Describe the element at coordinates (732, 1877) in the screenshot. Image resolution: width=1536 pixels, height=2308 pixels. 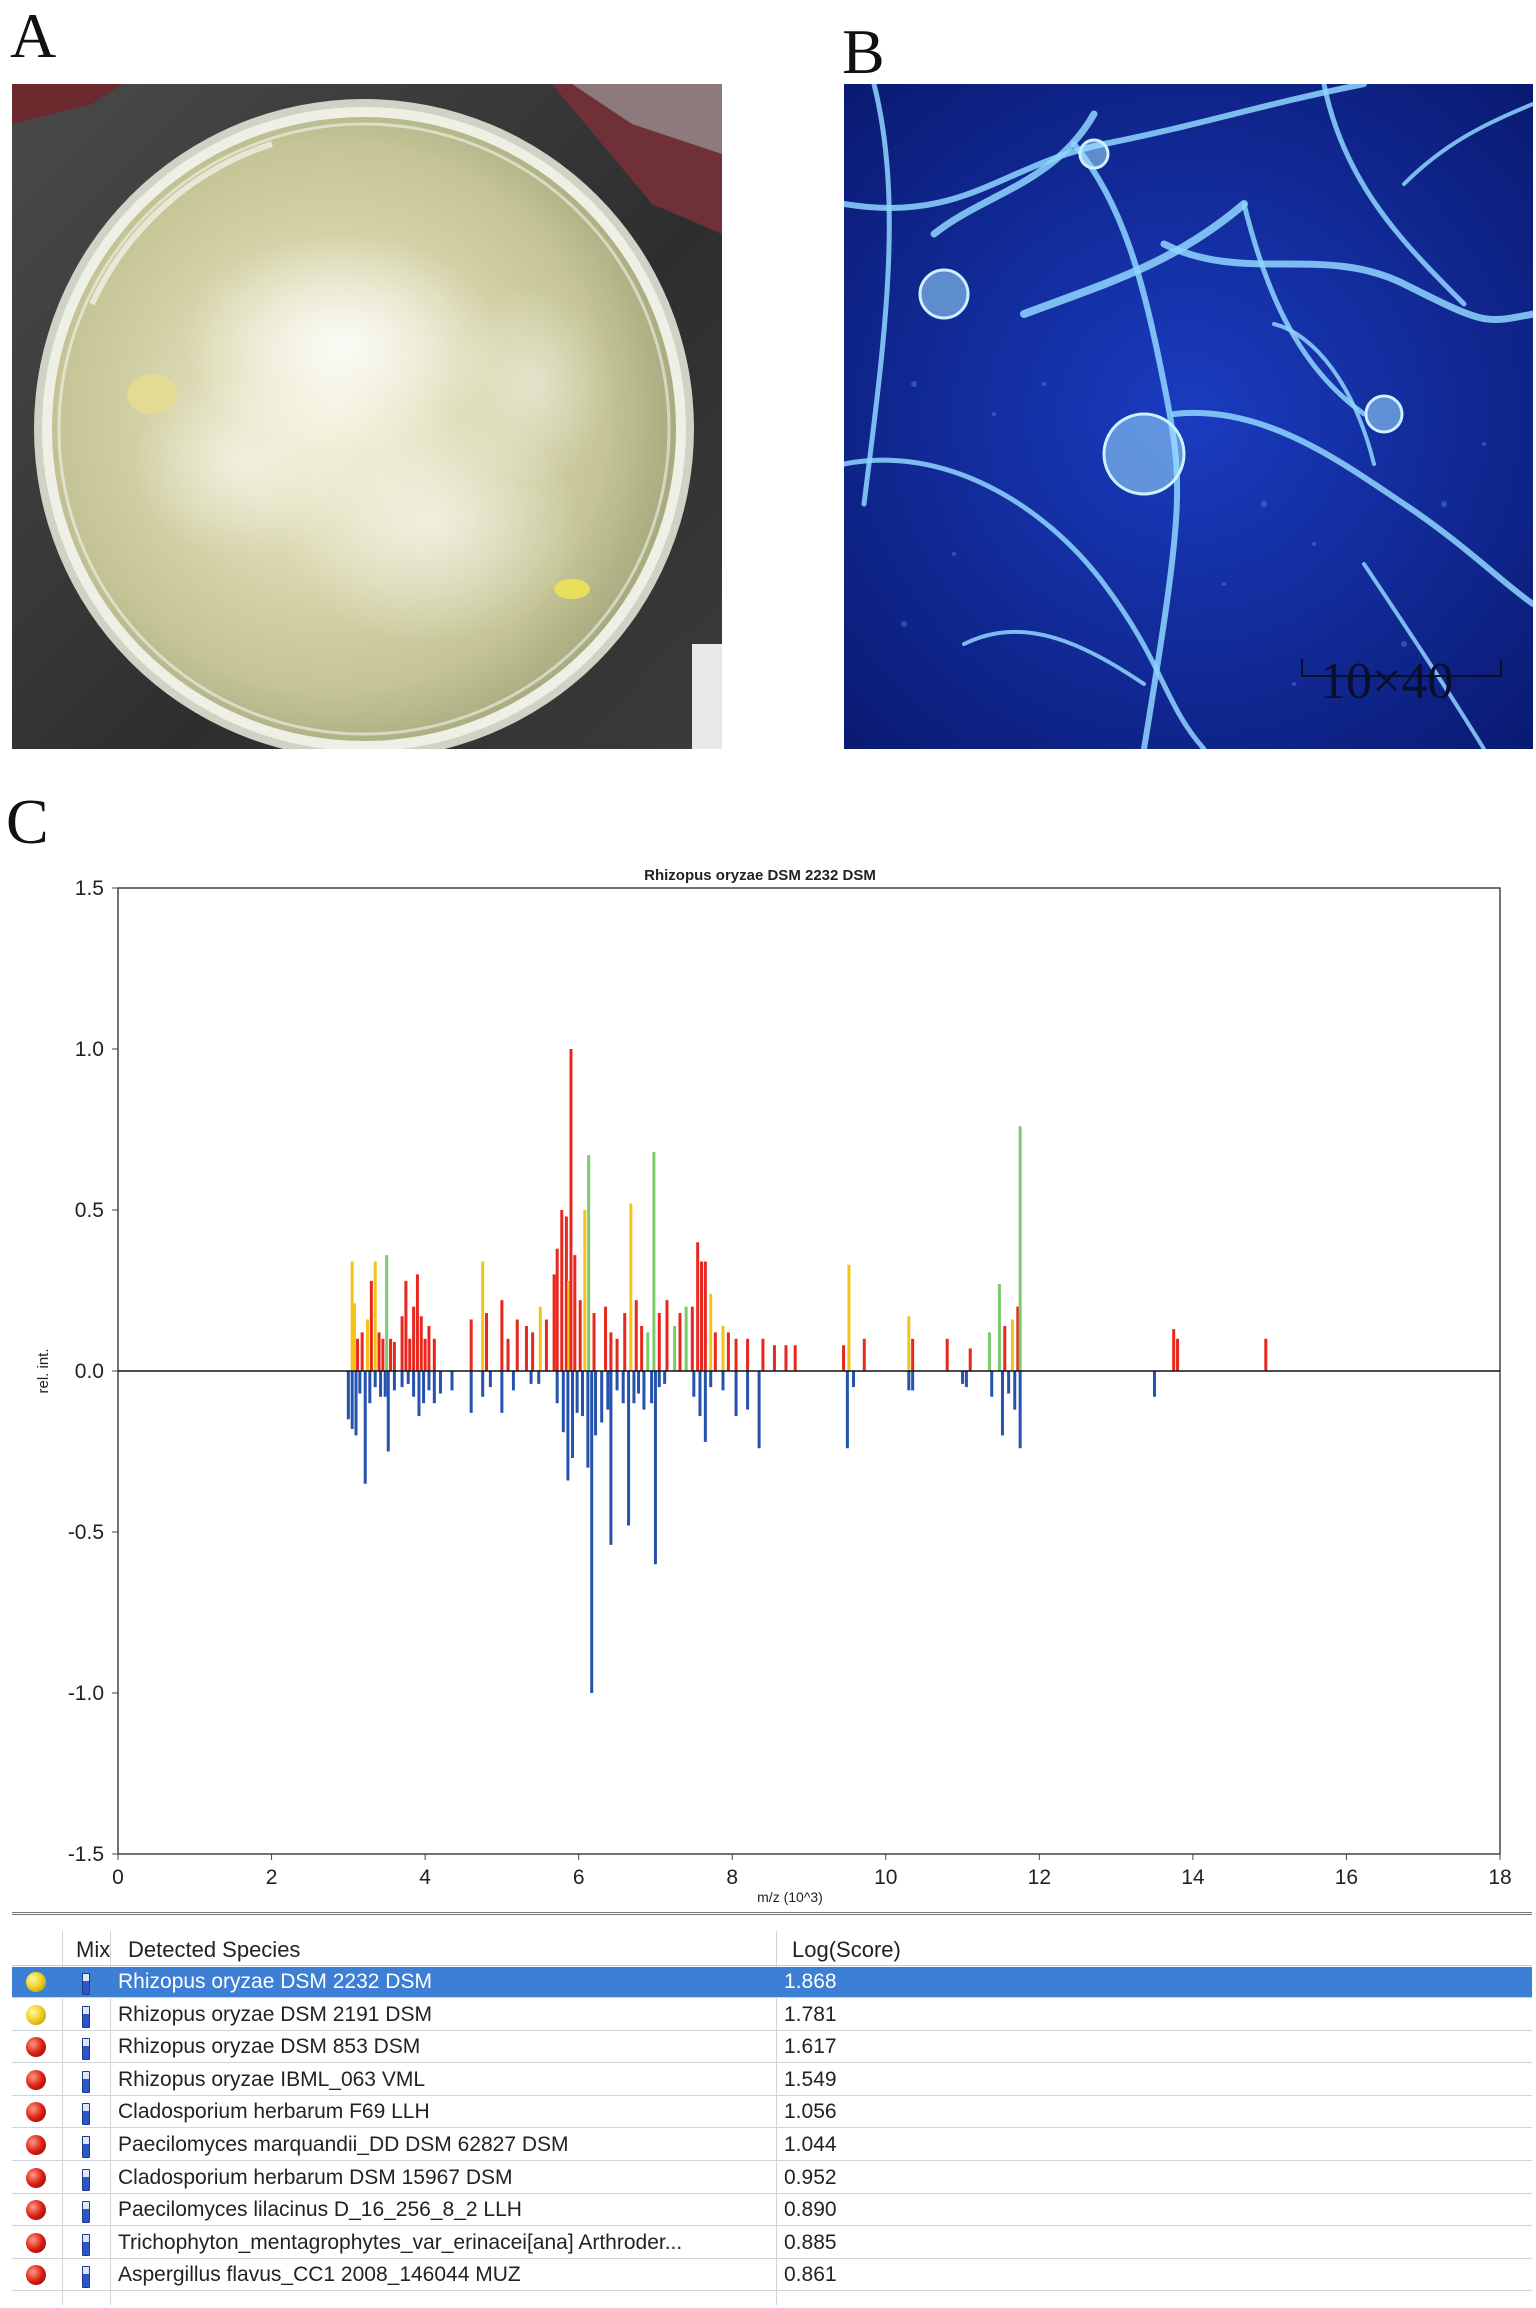
I see `x-tick-label: 8` at that location.